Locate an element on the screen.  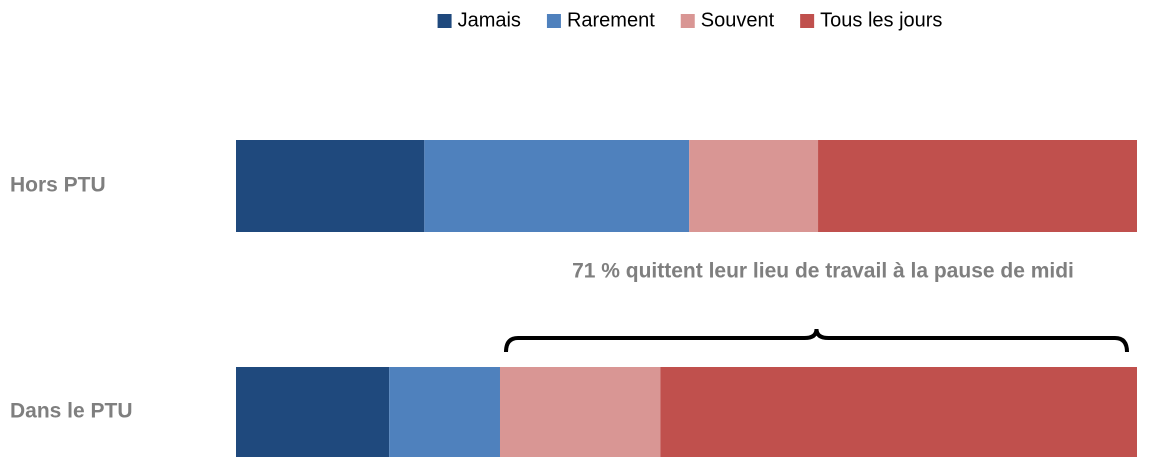
legend-label: Tous les jours is located at coordinates (881, 20).